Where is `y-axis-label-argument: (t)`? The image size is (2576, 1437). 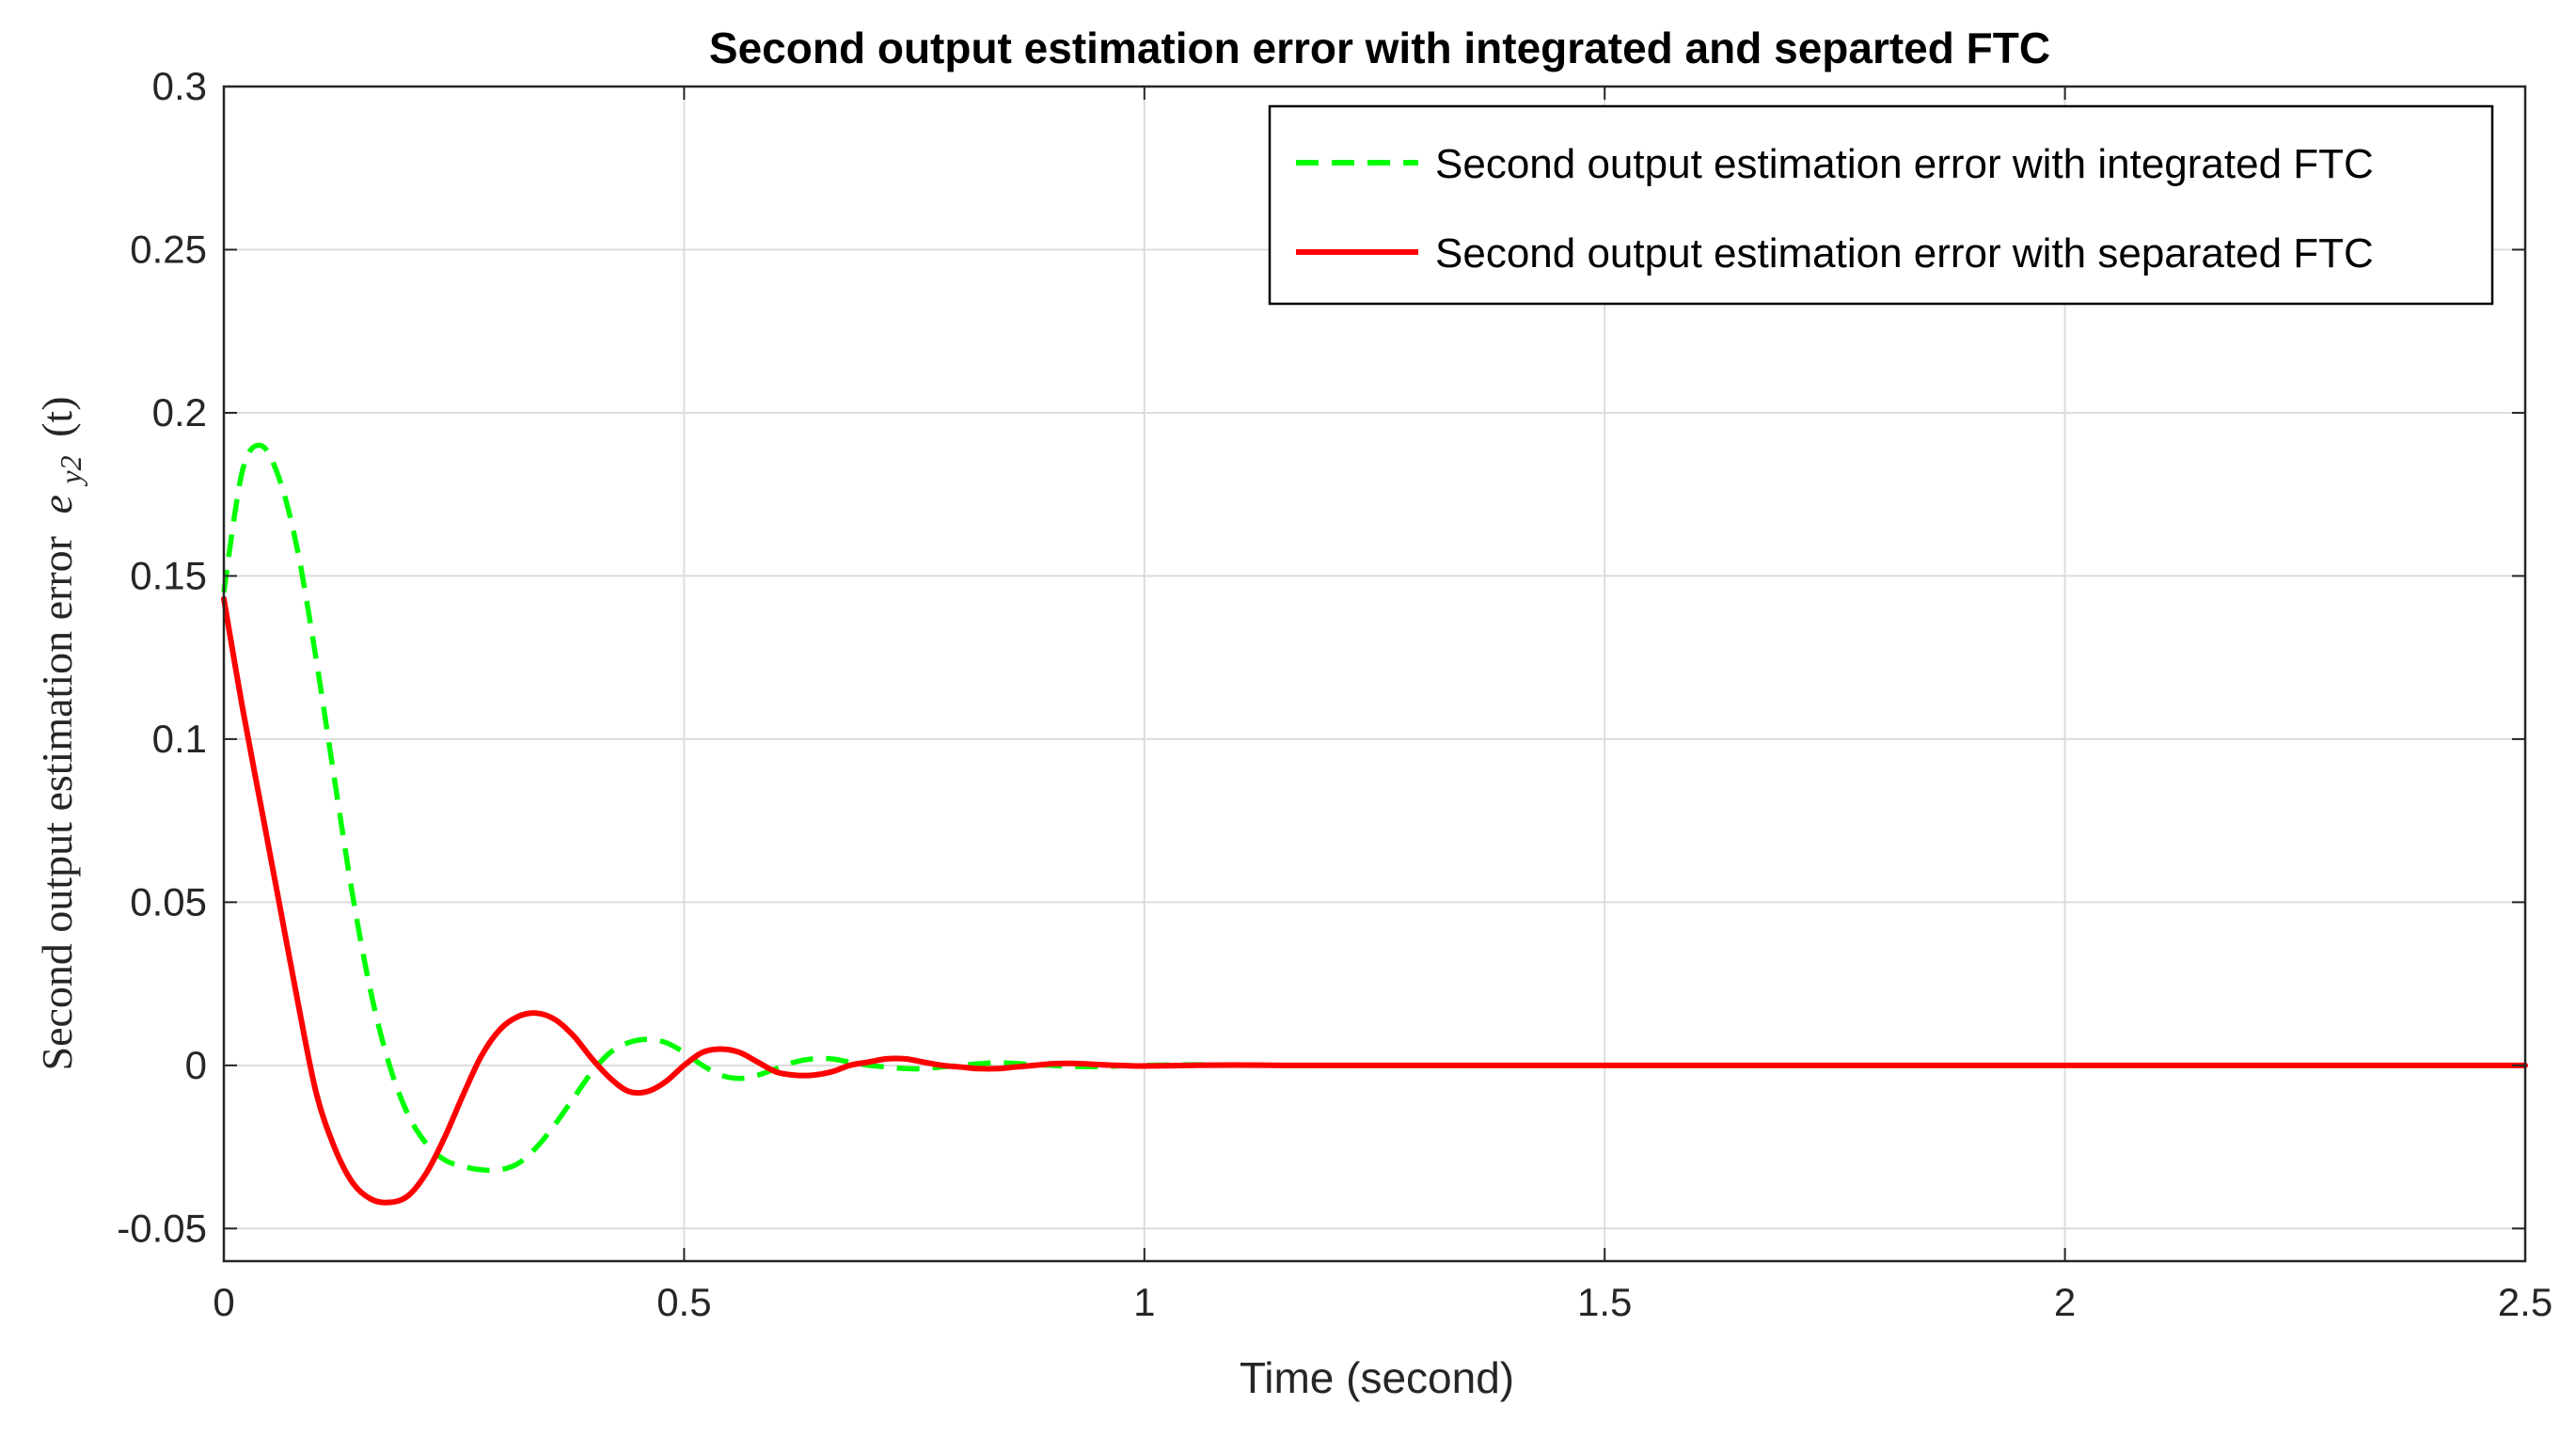
y-axis-label-argument: (t) is located at coordinates (57, 416).